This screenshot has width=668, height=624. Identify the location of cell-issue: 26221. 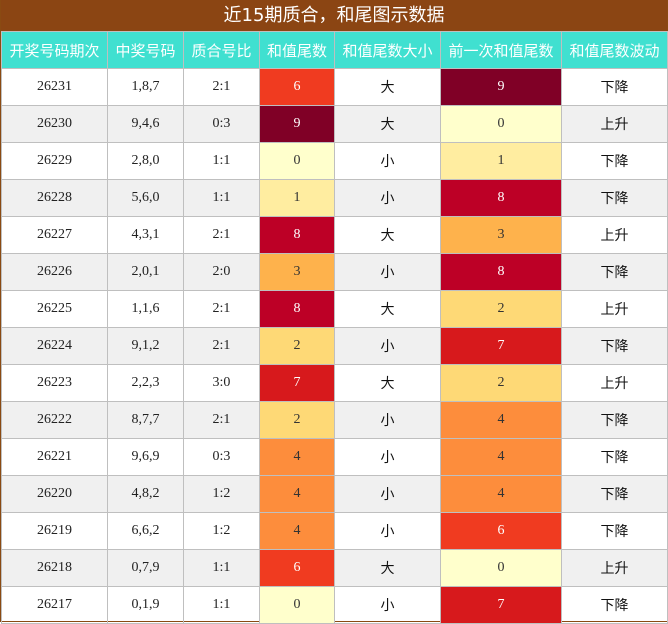
(54, 457).